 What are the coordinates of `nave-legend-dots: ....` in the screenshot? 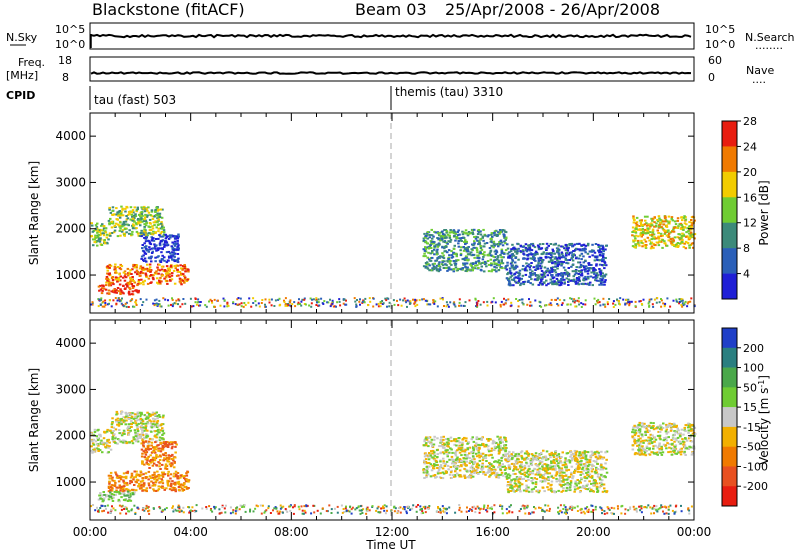 It's located at (759, 79).